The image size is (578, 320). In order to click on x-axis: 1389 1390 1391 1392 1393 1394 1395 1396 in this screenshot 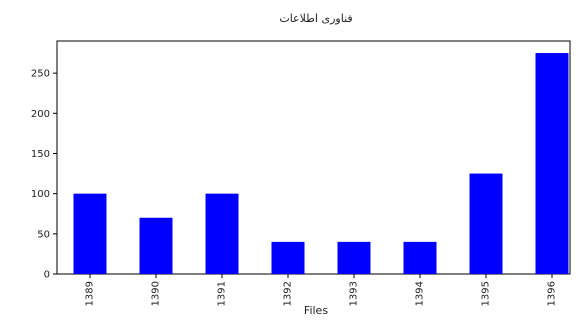, I will do `click(321, 290)`.